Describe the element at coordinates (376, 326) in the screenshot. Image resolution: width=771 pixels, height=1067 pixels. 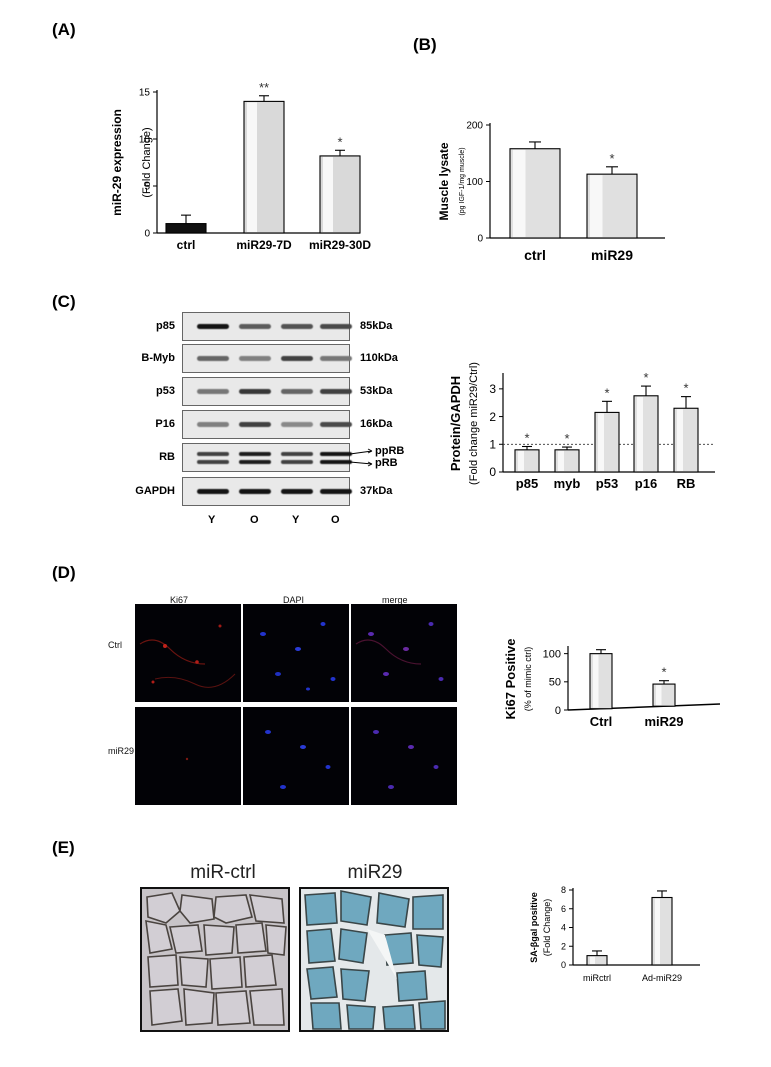
I see `blot-size-p85: 85kDa` at that location.